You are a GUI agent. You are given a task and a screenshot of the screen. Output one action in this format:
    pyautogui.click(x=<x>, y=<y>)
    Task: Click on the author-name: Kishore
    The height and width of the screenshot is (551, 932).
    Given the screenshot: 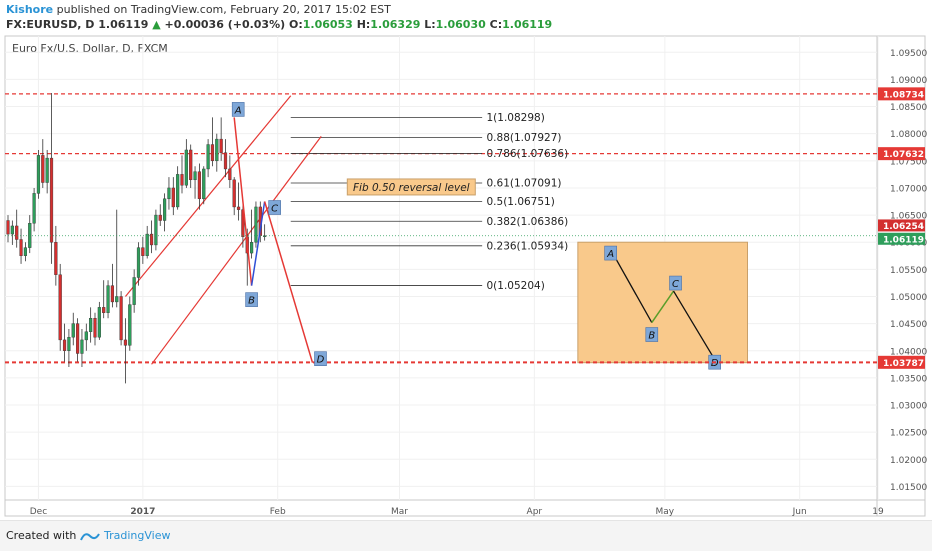 What is the action you would take?
    pyautogui.click(x=30, y=9)
    